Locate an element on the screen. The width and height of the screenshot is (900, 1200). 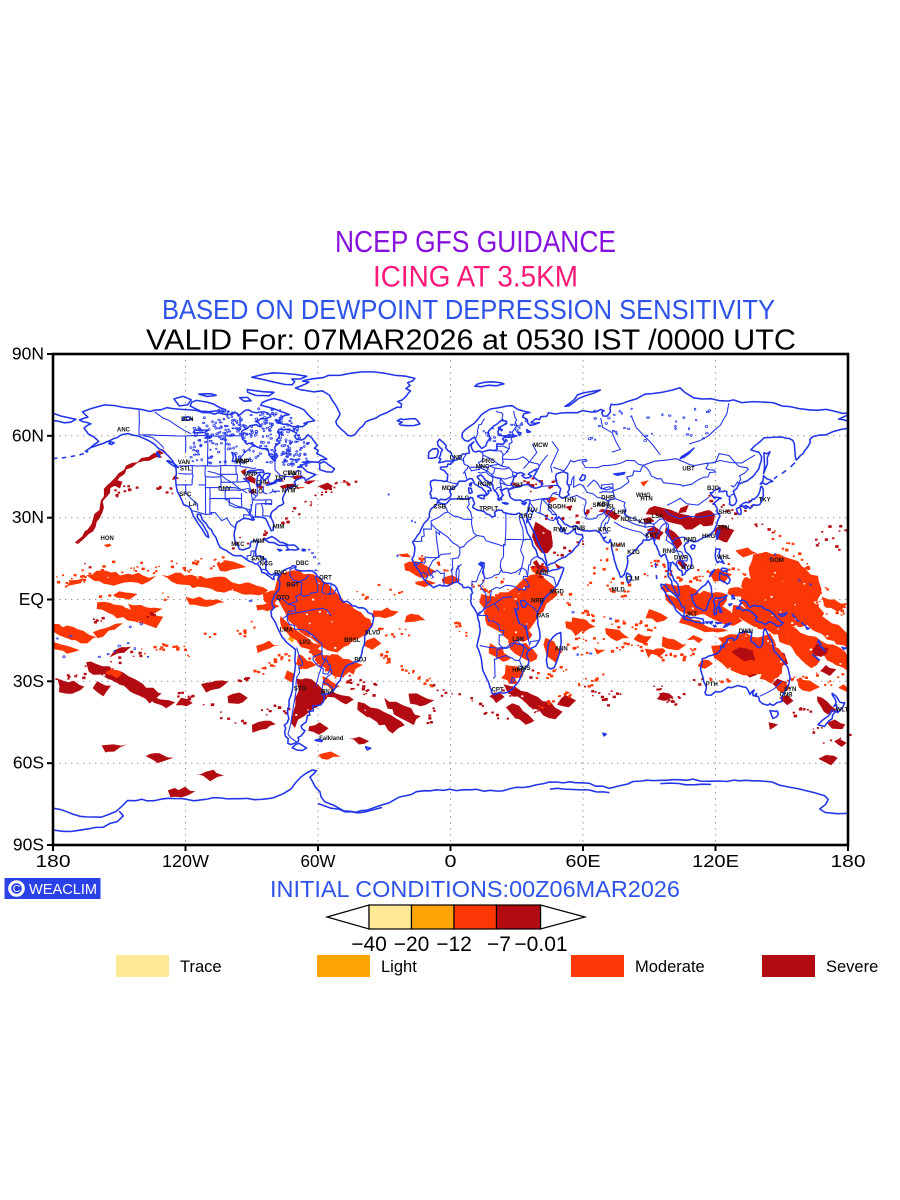
svg-text: KKT is located at coordinates (651, 536).